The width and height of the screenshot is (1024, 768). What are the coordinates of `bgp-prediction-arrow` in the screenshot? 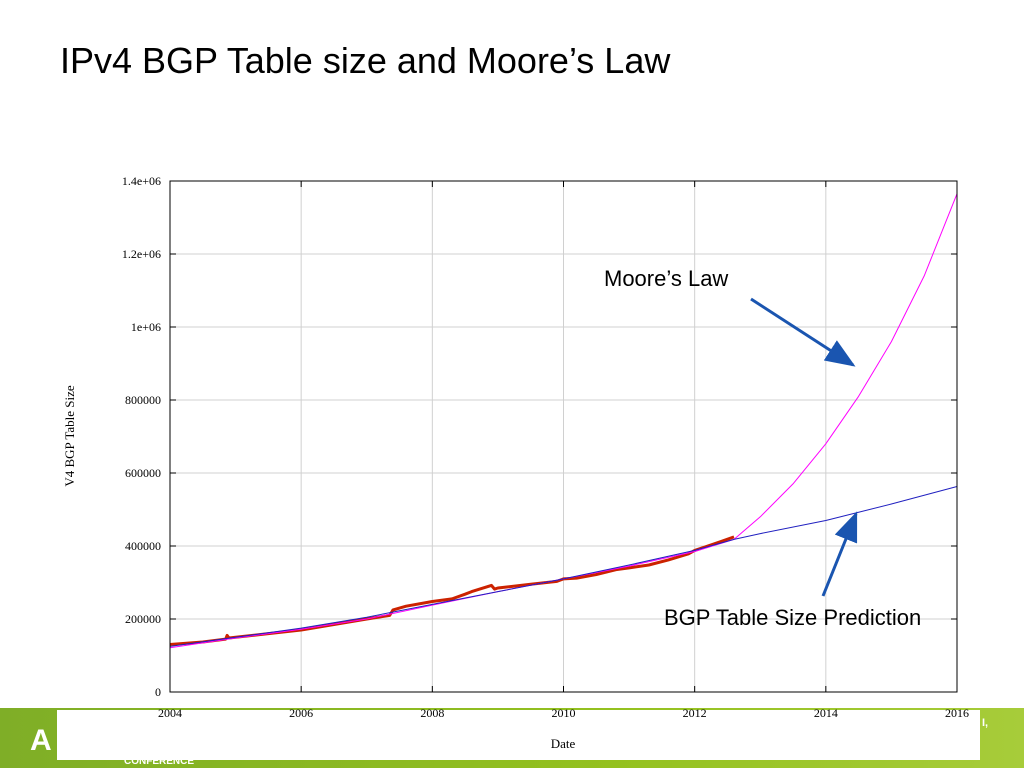 It's located at (839, 554).